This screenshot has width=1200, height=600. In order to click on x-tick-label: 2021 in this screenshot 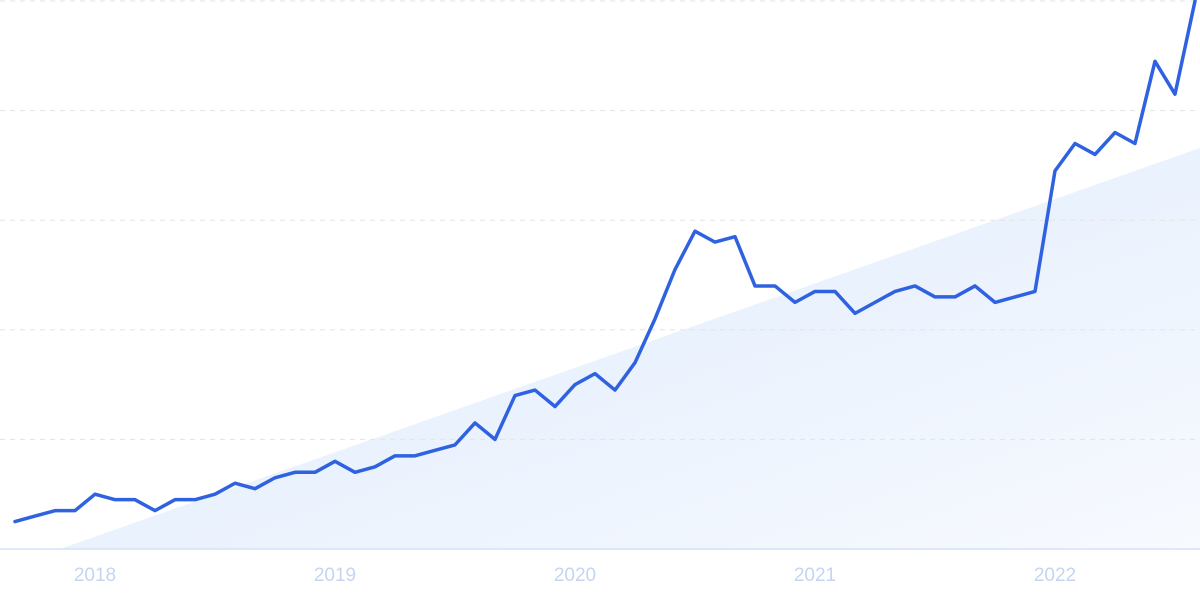, I will do `click(815, 575)`.